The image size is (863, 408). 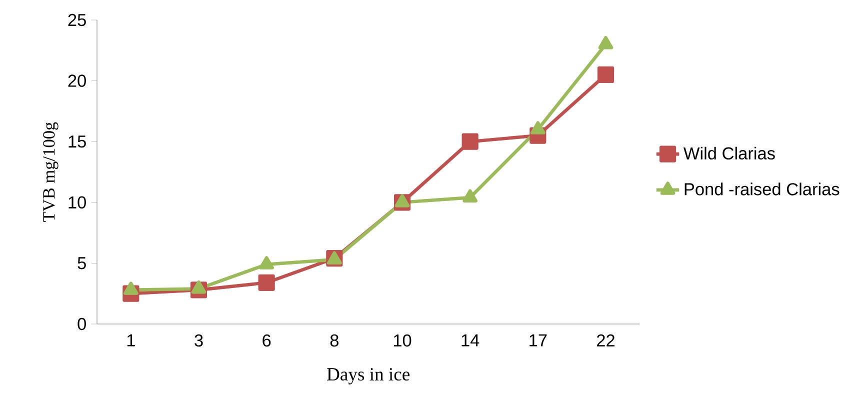 What do you see at coordinates (334, 340) in the screenshot?
I see `x-tick-label: 8` at bounding box center [334, 340].